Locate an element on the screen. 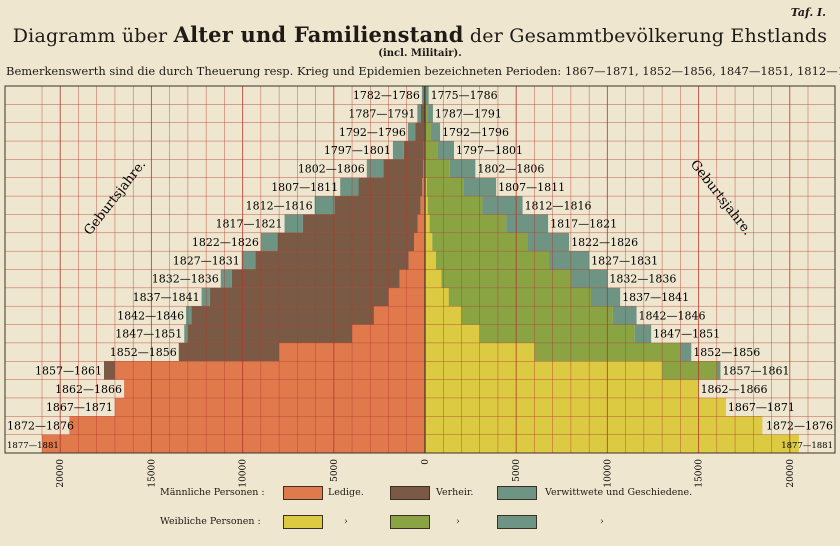 Image resolution: width=840 pixels, height=546 pixels. row-label-right: 1832—1836 is located at coordinates (642, 279).